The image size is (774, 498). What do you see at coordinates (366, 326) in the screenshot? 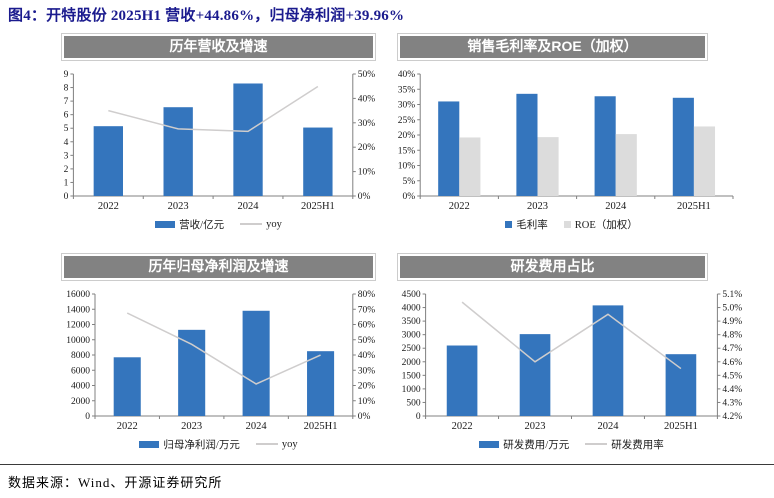
I see `svg-text: 60%` at bounding box center [366, 326].